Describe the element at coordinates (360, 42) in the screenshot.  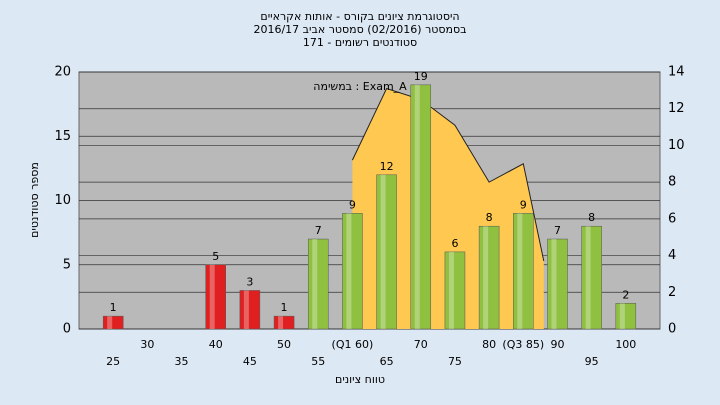
I see `chart-subtitle: סטודנטים רשומים - 171` at that location.